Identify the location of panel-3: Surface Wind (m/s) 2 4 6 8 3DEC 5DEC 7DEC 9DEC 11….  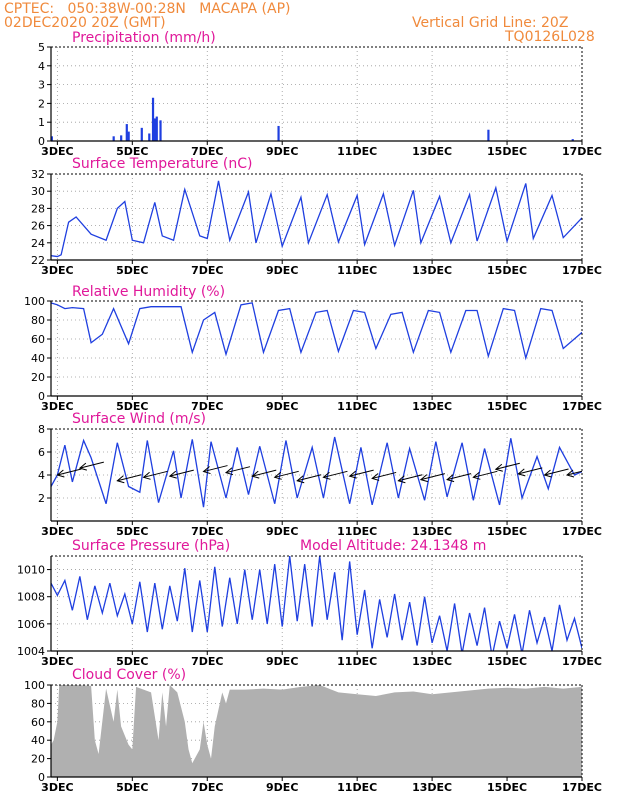
(320, 474).